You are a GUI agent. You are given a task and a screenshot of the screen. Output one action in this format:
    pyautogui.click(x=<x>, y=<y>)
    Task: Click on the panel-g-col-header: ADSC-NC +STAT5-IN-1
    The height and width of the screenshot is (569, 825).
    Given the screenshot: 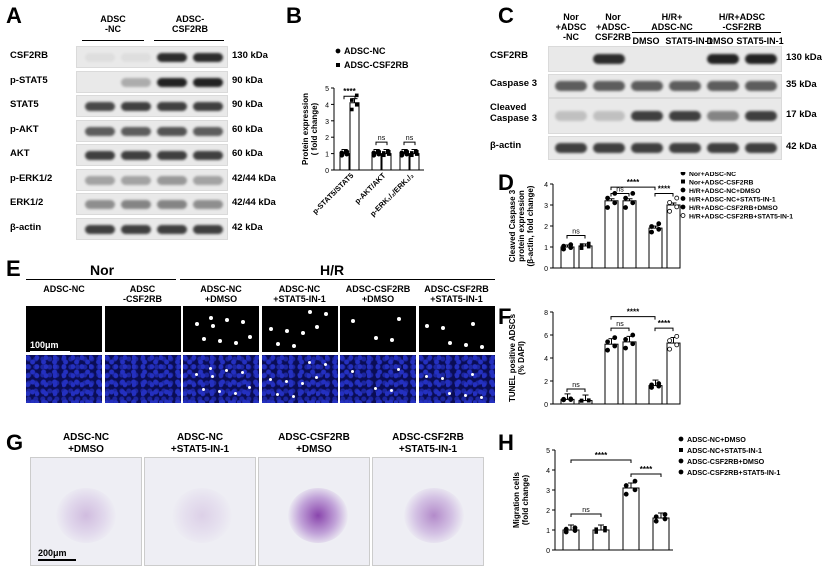 What is the action you would take?
    pyautogui.click(x=200, y=443)
    